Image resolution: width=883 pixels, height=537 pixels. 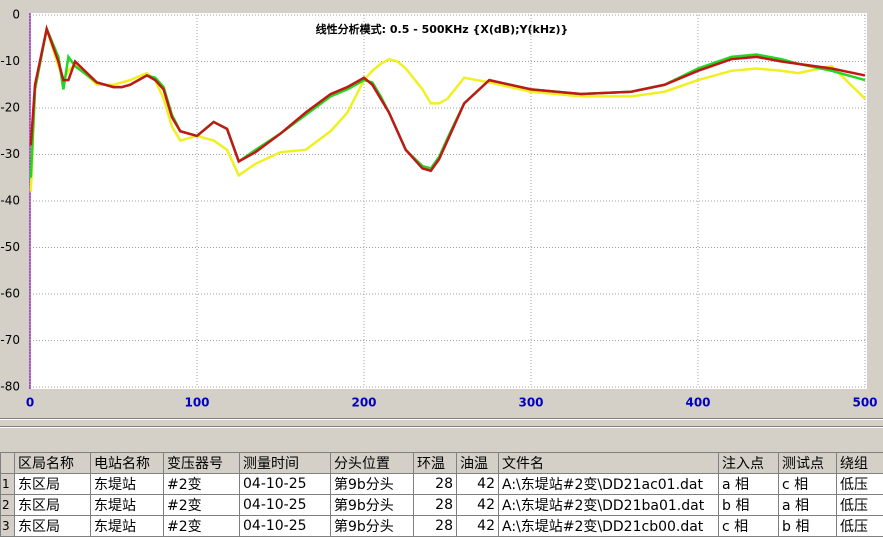 What do you see at coordinates (10, 387) in the screenshot?
I see `y-tick-label: -80` at bounding box center [10, 387].